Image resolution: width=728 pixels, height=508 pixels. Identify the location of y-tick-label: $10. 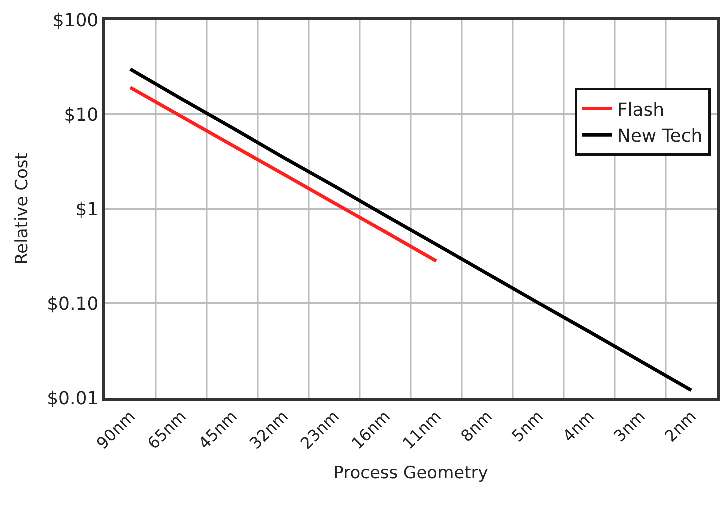
(81, 115).